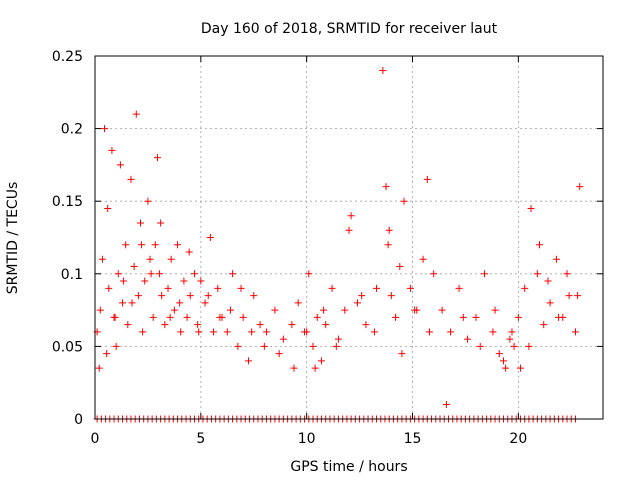 The height and width of the screenshot is (480, 640). I want to click on y-tick-label: 0.2, so click(72, 130).